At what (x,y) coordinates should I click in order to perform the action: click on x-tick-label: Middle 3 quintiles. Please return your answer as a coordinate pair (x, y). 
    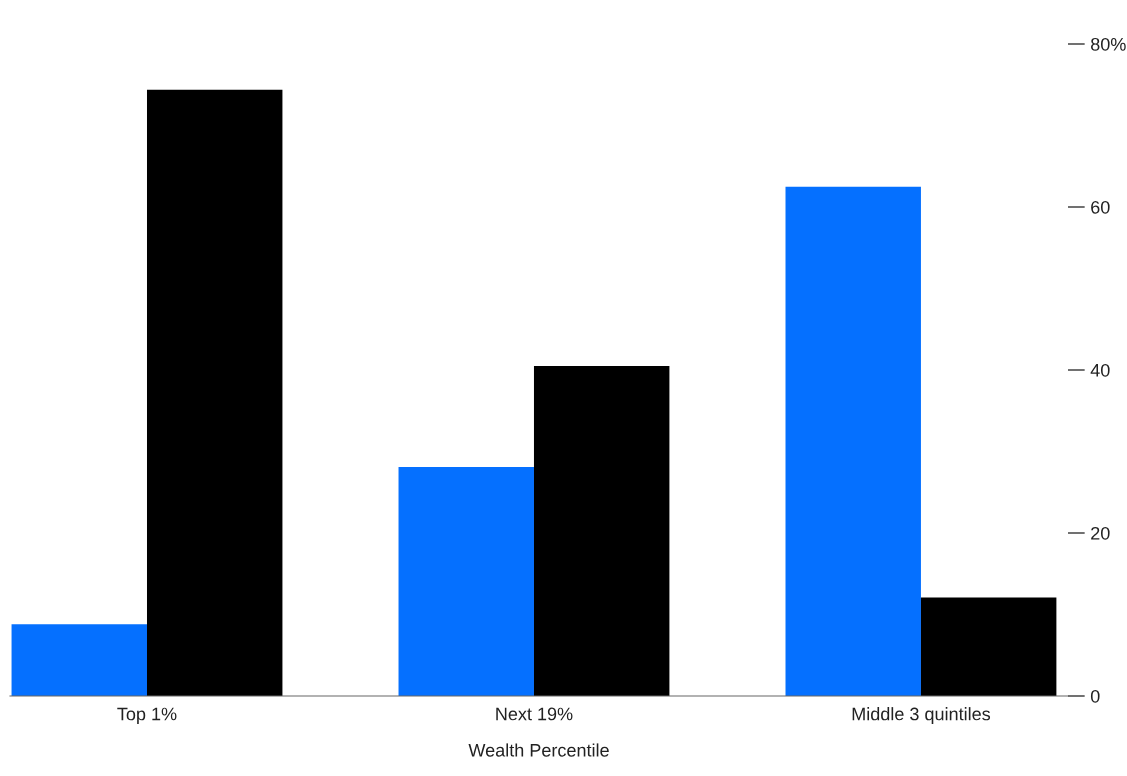
    Looking at the image, I should click on (921, 715).